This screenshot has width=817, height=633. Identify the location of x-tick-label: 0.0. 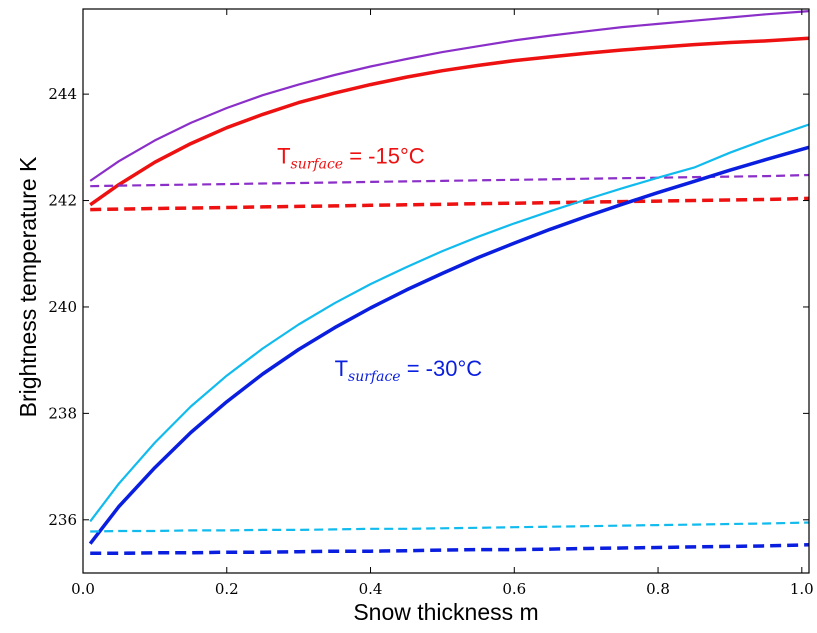
(83, 589).